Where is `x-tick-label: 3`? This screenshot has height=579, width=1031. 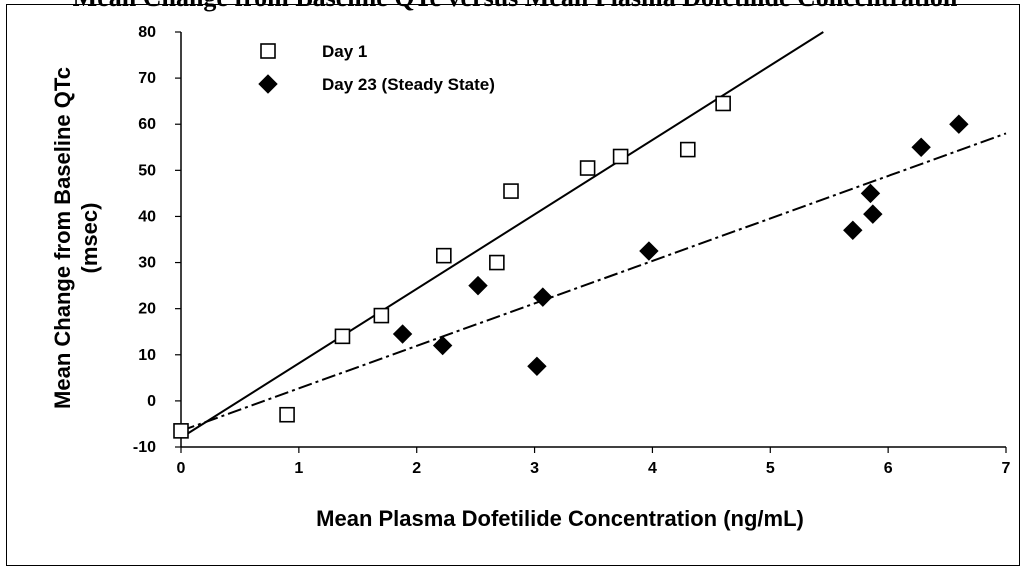
x-tick-label: 3 is located at coordinates (534, 468).